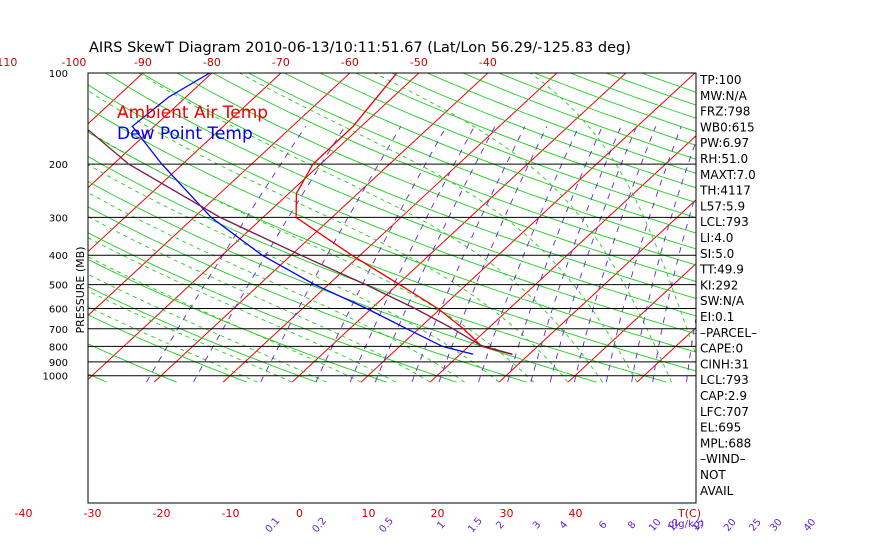  I want to click on mixing-ratio-tick-label: 8, so click(632, 525).